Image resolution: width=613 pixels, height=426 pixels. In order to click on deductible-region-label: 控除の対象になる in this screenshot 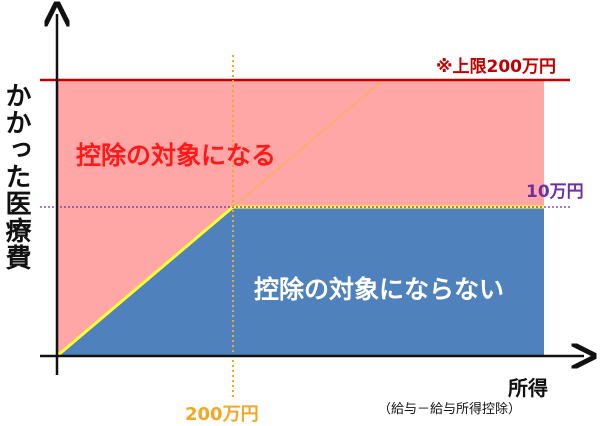, I will do `click(176, 155)`.